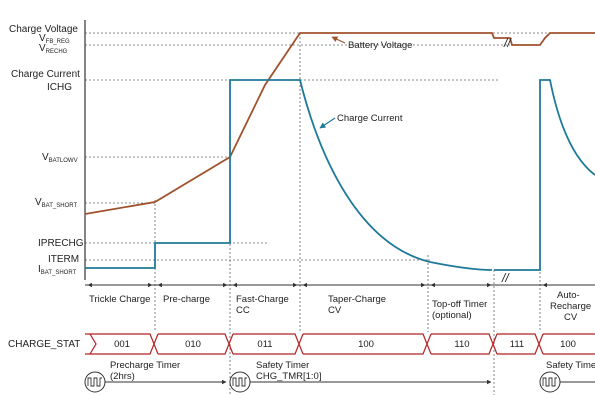 This screenshot has width=595, height=395. Describe the element at coordinates (461, 344) in the screenshot. I see `stat-code-topoff: 110` at that location.